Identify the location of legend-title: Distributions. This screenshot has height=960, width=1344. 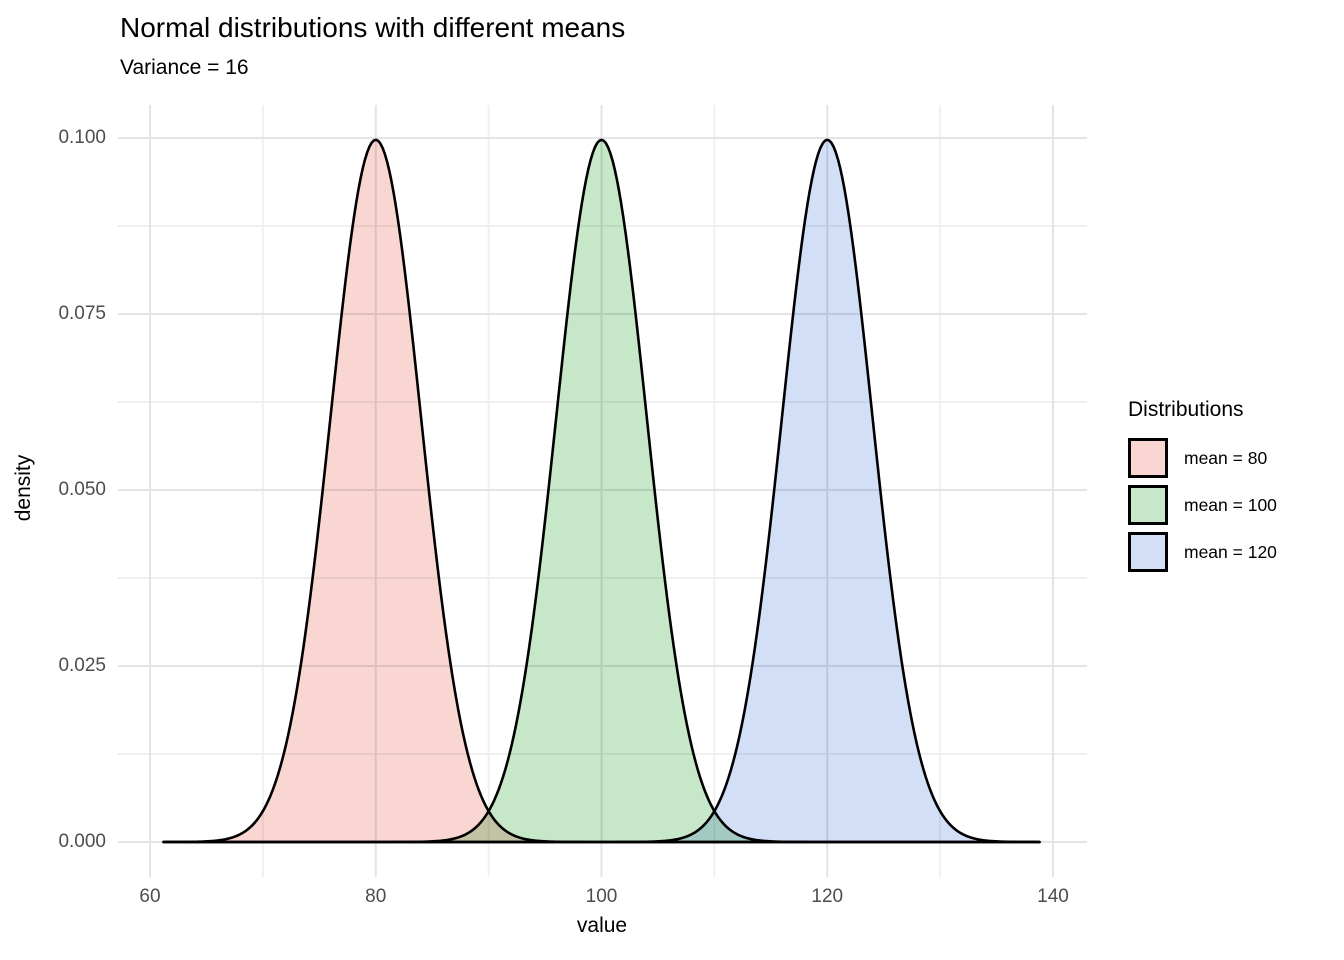
(1186, 409).